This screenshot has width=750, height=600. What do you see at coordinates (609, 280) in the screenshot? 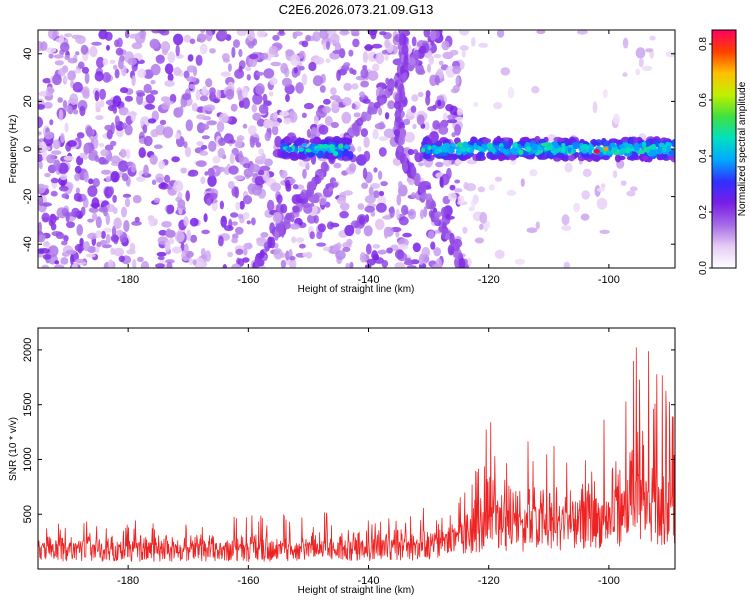
I see `spectrogram-x-tick-label: -100` at bounding box center [609, 280].